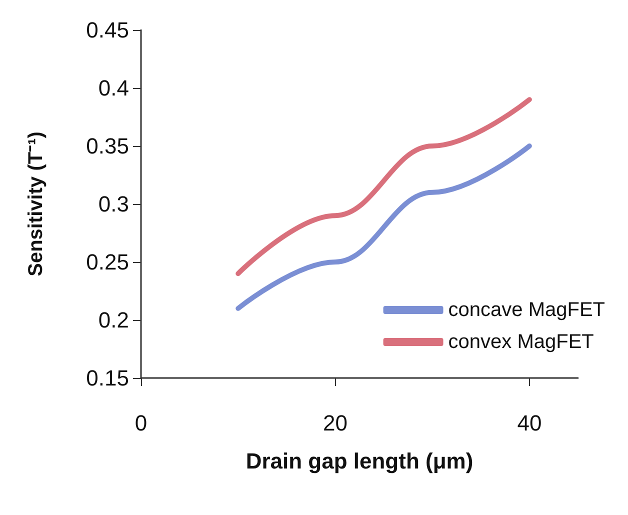 Image resolution: width=628 pixels, height=515 pixels. Describe the element at coordinates (527, 310) in the screenshot. I see `legend-label: concave MagFET` at that location.